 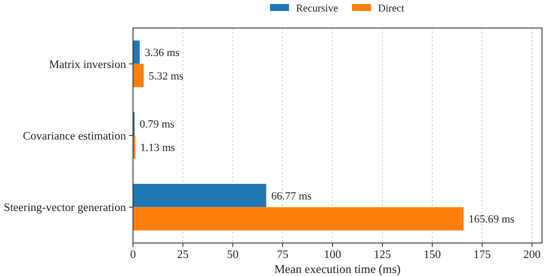 I want to click on data-label: 1.13 ms, so click(x=158, y=148).